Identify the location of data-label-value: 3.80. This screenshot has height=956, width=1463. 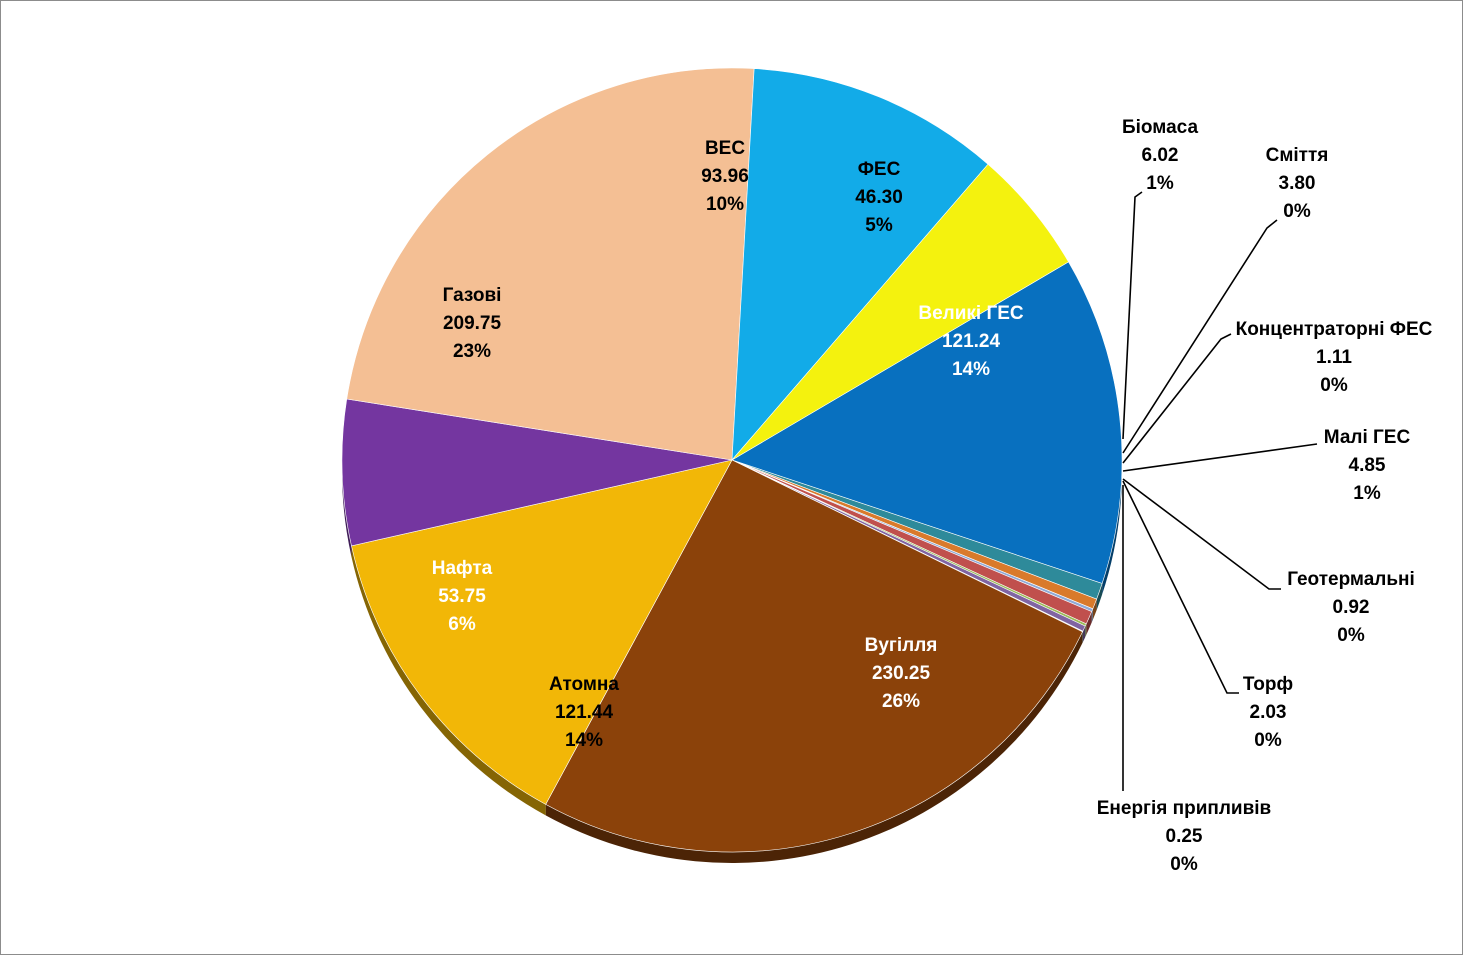
(1297, 183).